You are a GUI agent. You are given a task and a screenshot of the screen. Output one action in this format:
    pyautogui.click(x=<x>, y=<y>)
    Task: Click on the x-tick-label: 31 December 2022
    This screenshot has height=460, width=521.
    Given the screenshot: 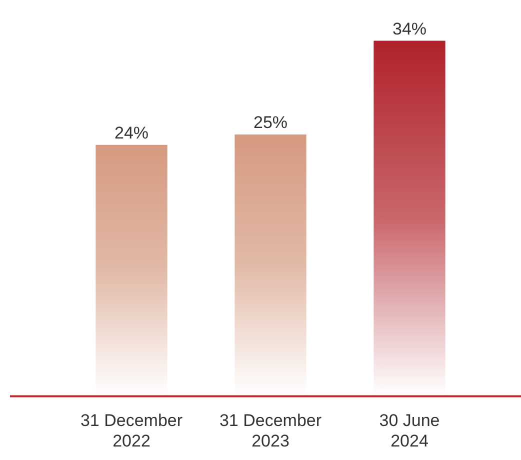 What is the action you would take?
    pyautogui.click(x=131, y=430)
    